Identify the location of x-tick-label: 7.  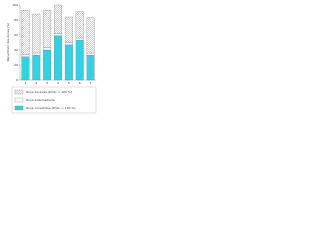
(91, 83).